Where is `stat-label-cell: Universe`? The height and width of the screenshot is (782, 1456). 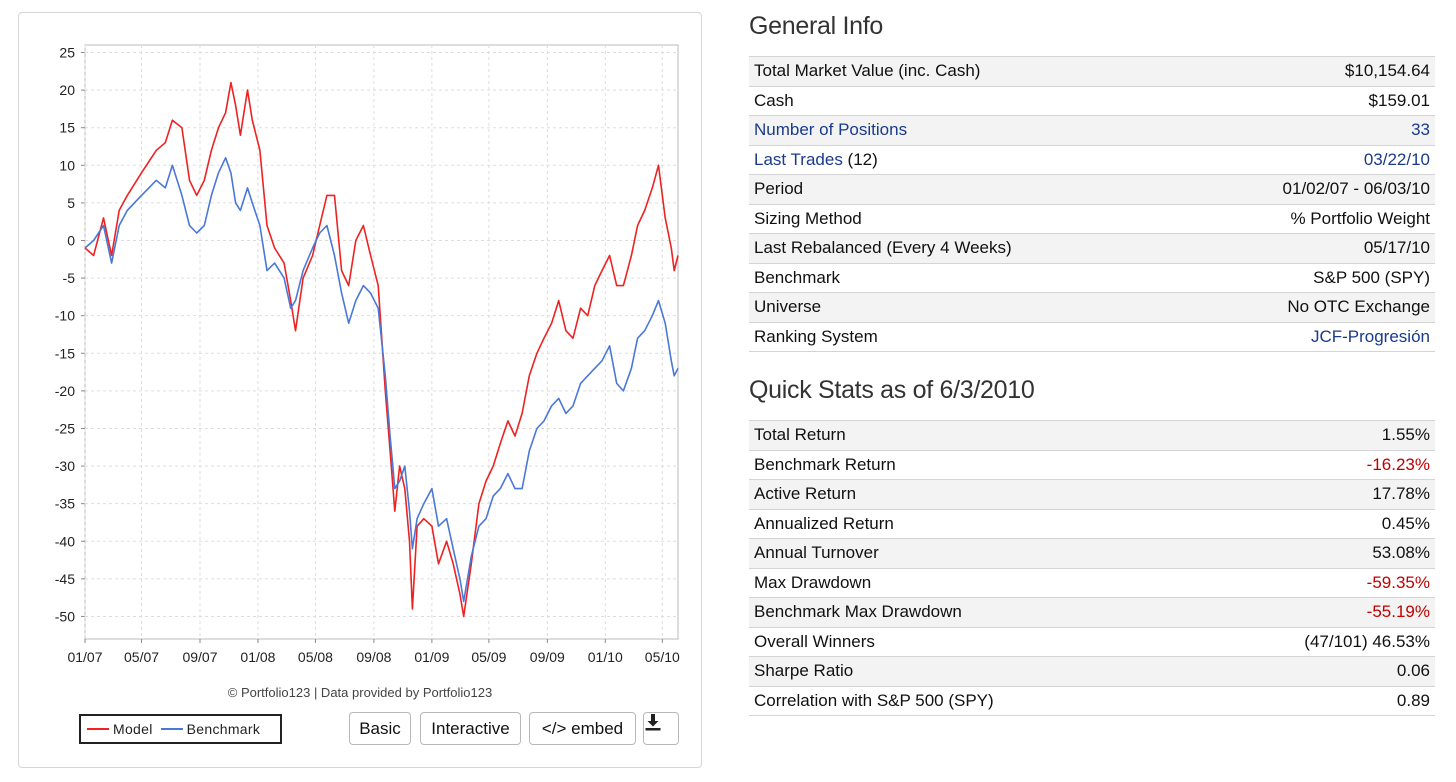 stat-label-cell: Universe is located at coordinates (965, 307).